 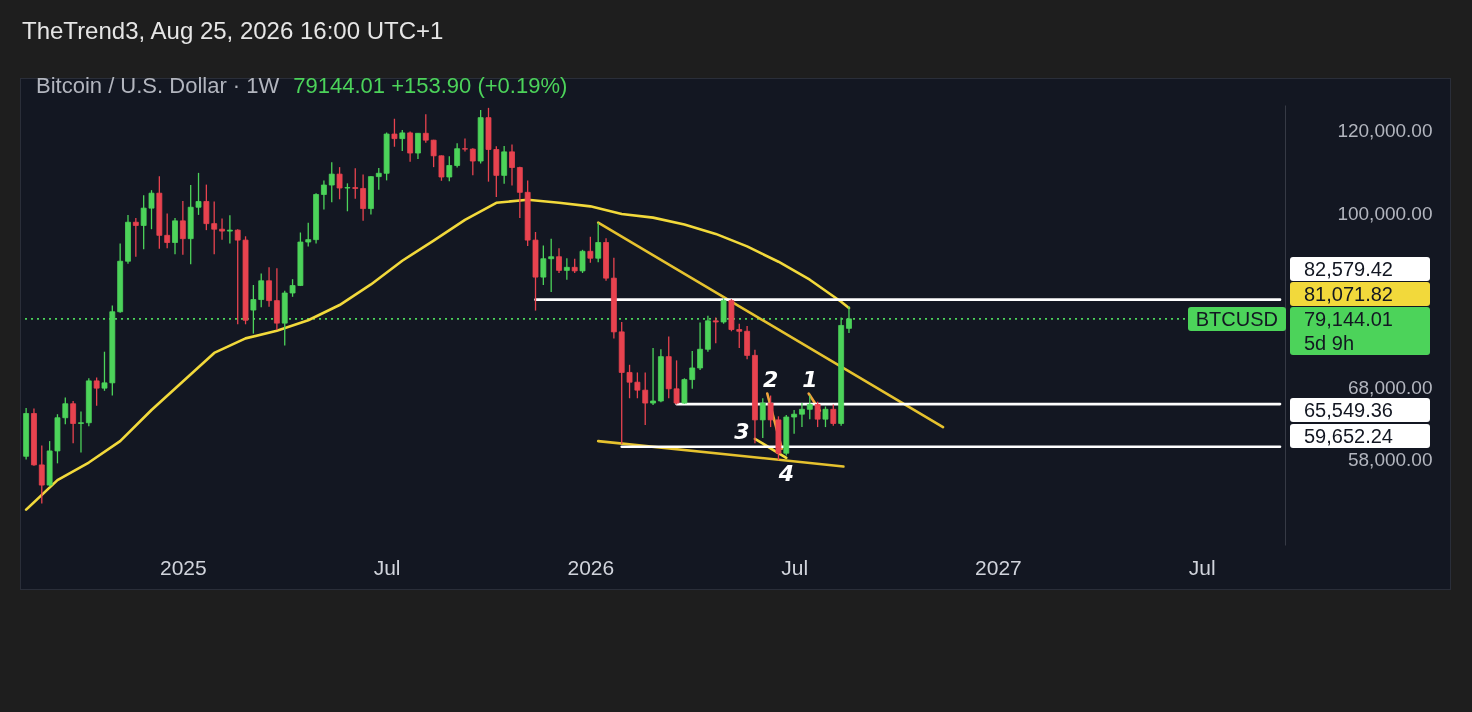 What do you see at coordinates (1349, 318) in the screenshot?
I see `ref-line-label: 79,144.01` at bounding box center [1349, 318].